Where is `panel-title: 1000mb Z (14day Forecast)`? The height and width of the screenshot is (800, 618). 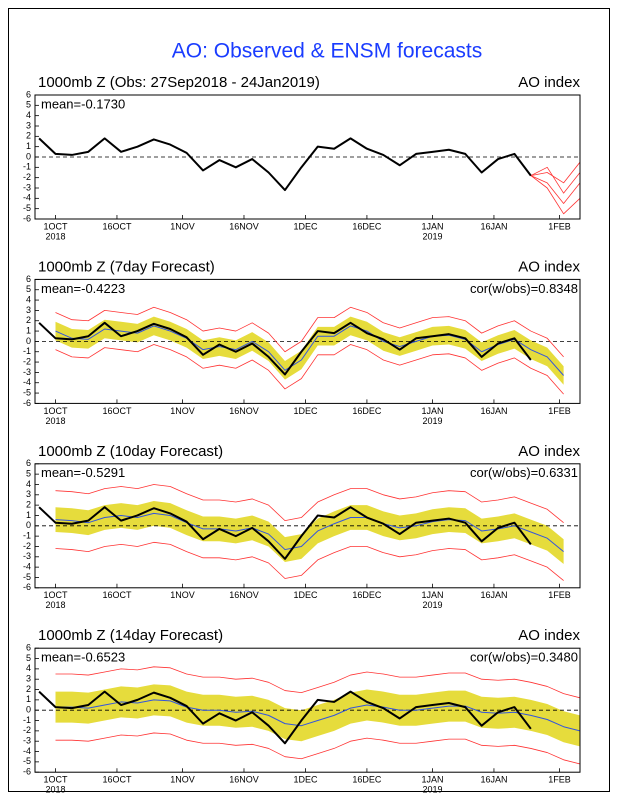 panel-title: 1000mb Z (14day Forecast) is located at coordinates (130, 635).